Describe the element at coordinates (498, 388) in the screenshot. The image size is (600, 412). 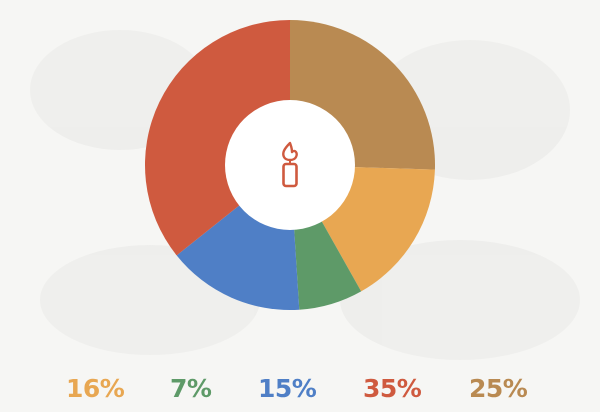
I see `percentage-label: 25%` at that location.